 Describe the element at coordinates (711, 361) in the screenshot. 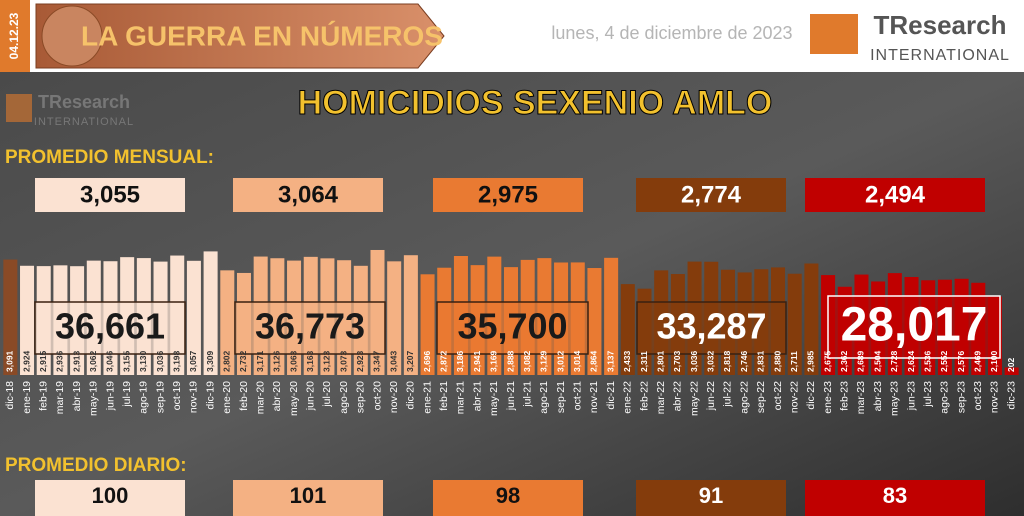

I see `value-label: 3,032` at that location.